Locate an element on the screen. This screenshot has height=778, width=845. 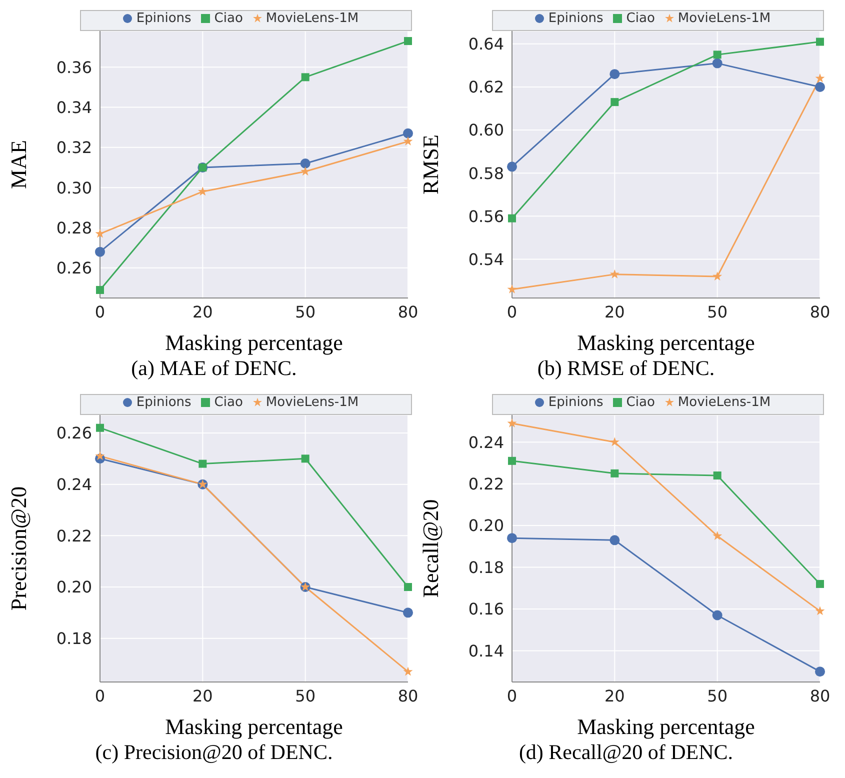
y-tick-label: 0.54 is located at coordinates (486, 259).